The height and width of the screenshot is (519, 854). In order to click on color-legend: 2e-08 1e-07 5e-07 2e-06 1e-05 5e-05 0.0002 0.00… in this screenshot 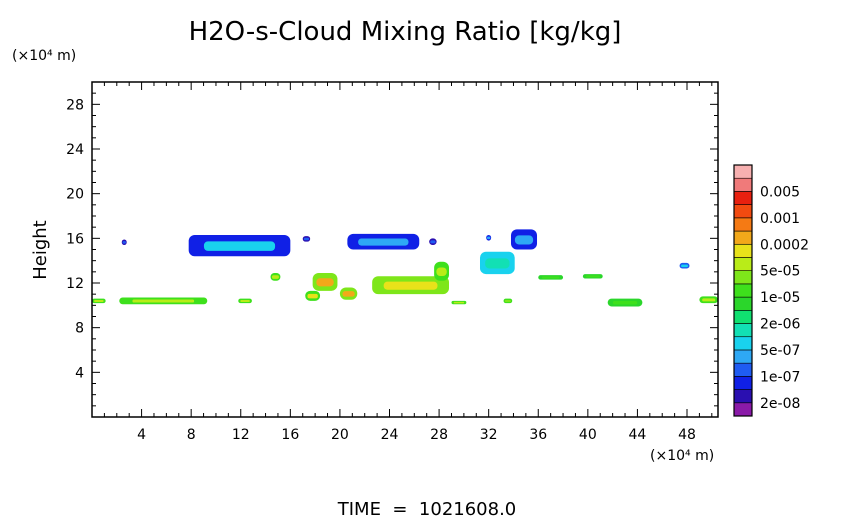, I will do `click(771, 290)`.